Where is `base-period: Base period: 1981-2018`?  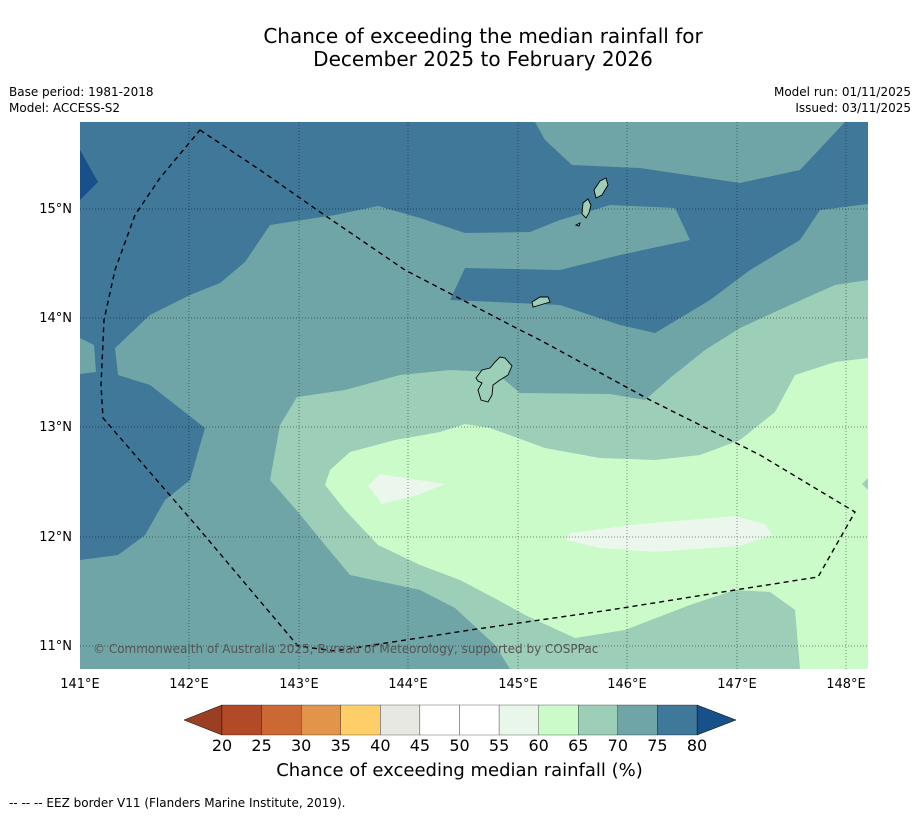 base-period: Base period: 1981-2018 is located at coordinates (81, 92).